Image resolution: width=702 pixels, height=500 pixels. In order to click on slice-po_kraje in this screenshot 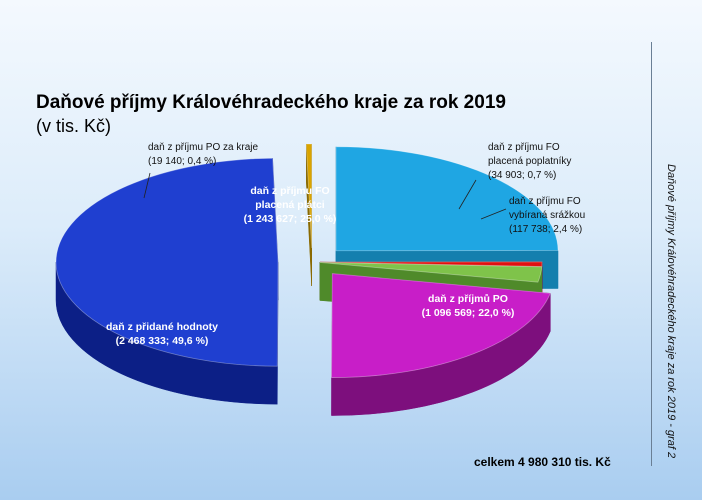, I will do `click(309, 195)`.